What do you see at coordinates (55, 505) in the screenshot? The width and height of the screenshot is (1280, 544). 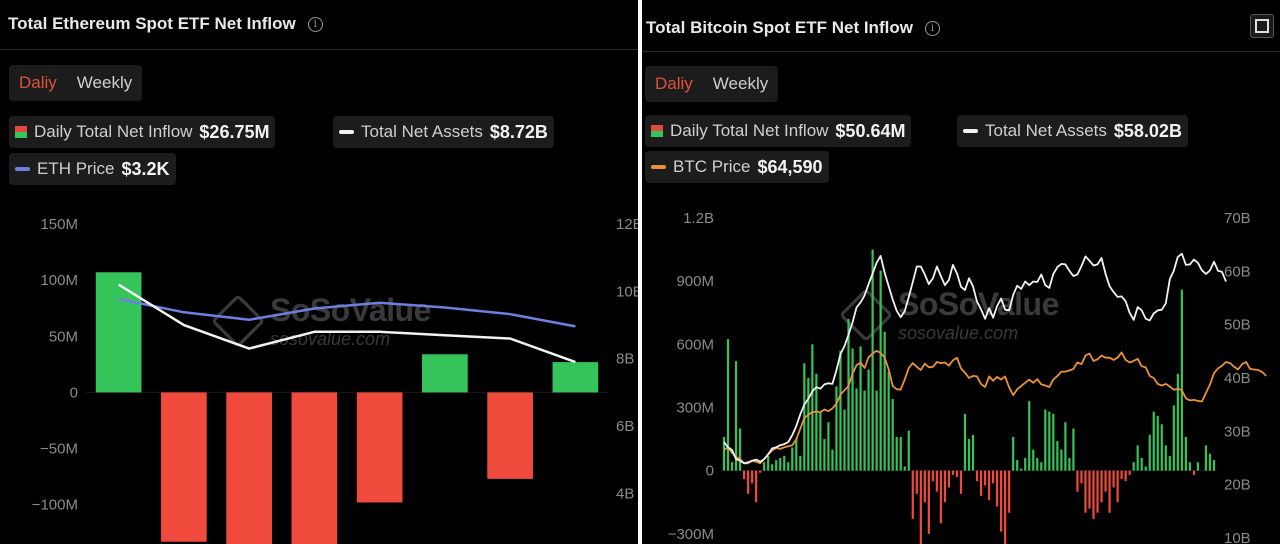 I see `left-axis-tick-label: −100M` at bounding box center [55, 505].